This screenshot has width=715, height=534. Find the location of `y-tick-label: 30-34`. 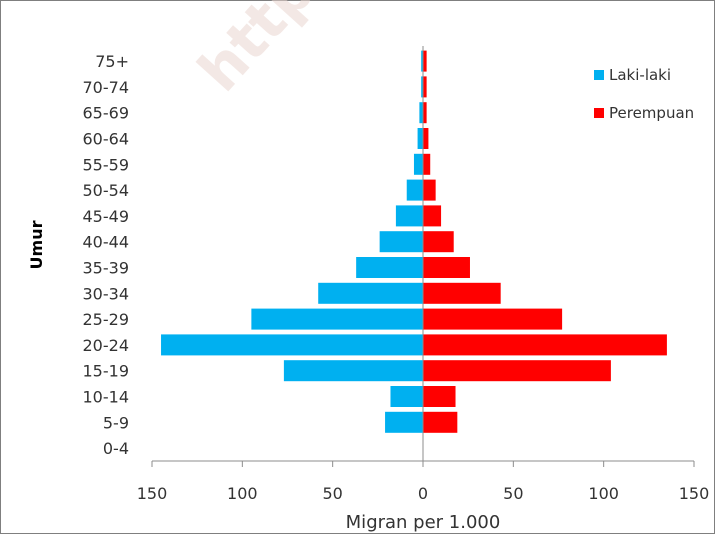

y-tick-label: 30-34 is located at coordinates (106, 293).